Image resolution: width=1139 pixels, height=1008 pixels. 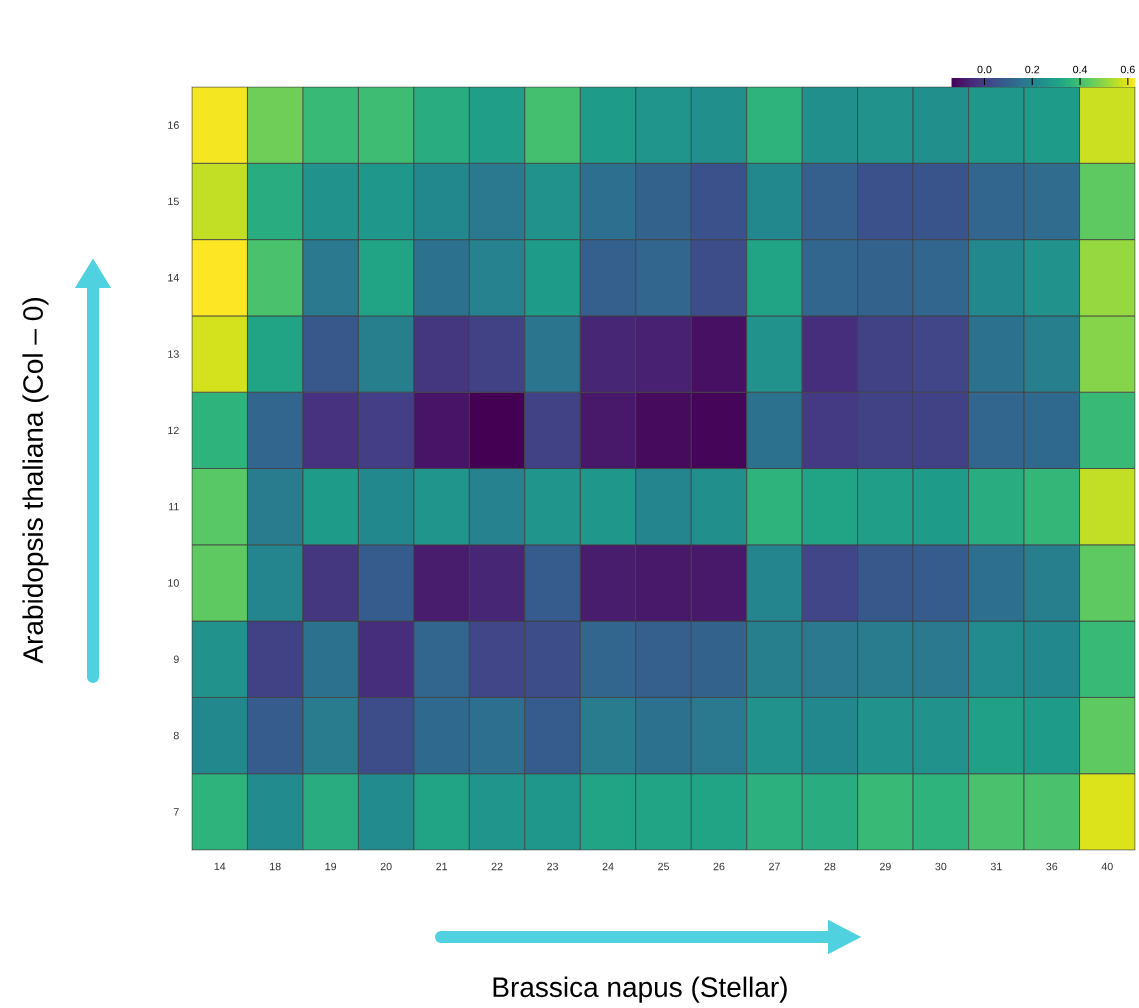 What do you see at coordinates (553, 866) in the screenshot?
I see `x-tick-label: 23` at bounding box center [553, 866].